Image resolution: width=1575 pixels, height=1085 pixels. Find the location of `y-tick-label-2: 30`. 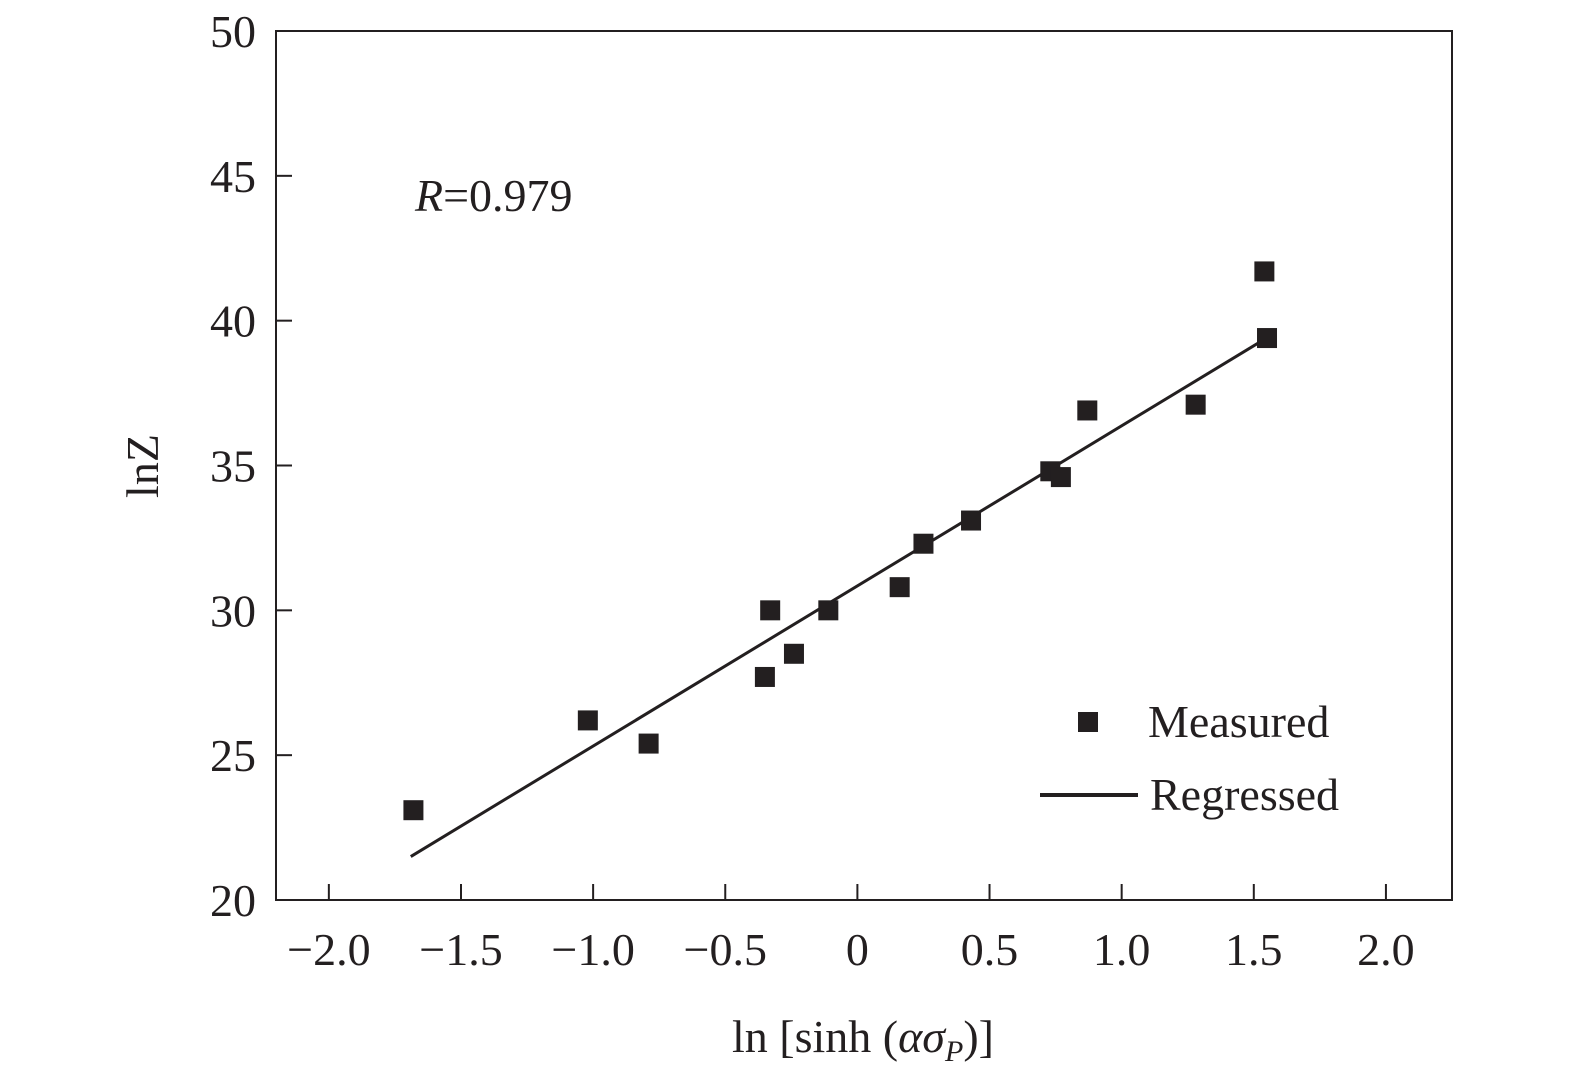

y-tick-label-2: 30 is located at coordinates (233, 610).